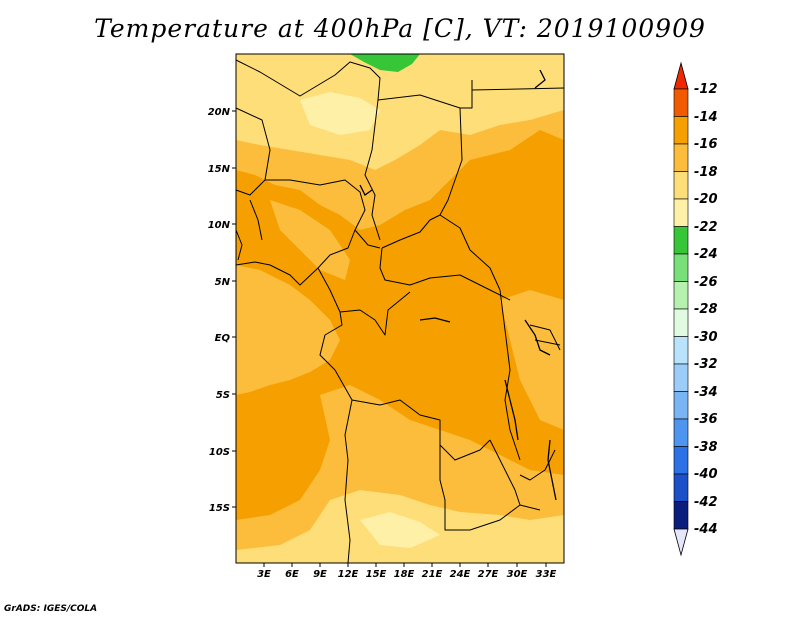 This screenshot has width=800, height=618. Describe the element at coordinates (219, 112) in the screenshot. I see `lat-tick-label: 20N` at that location.